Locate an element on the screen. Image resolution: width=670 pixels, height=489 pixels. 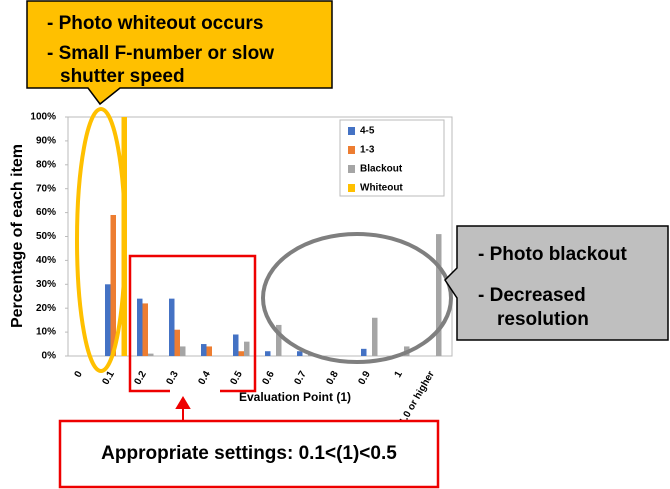
x-tick-label: 0.8 is located at coordinates (332, 378).